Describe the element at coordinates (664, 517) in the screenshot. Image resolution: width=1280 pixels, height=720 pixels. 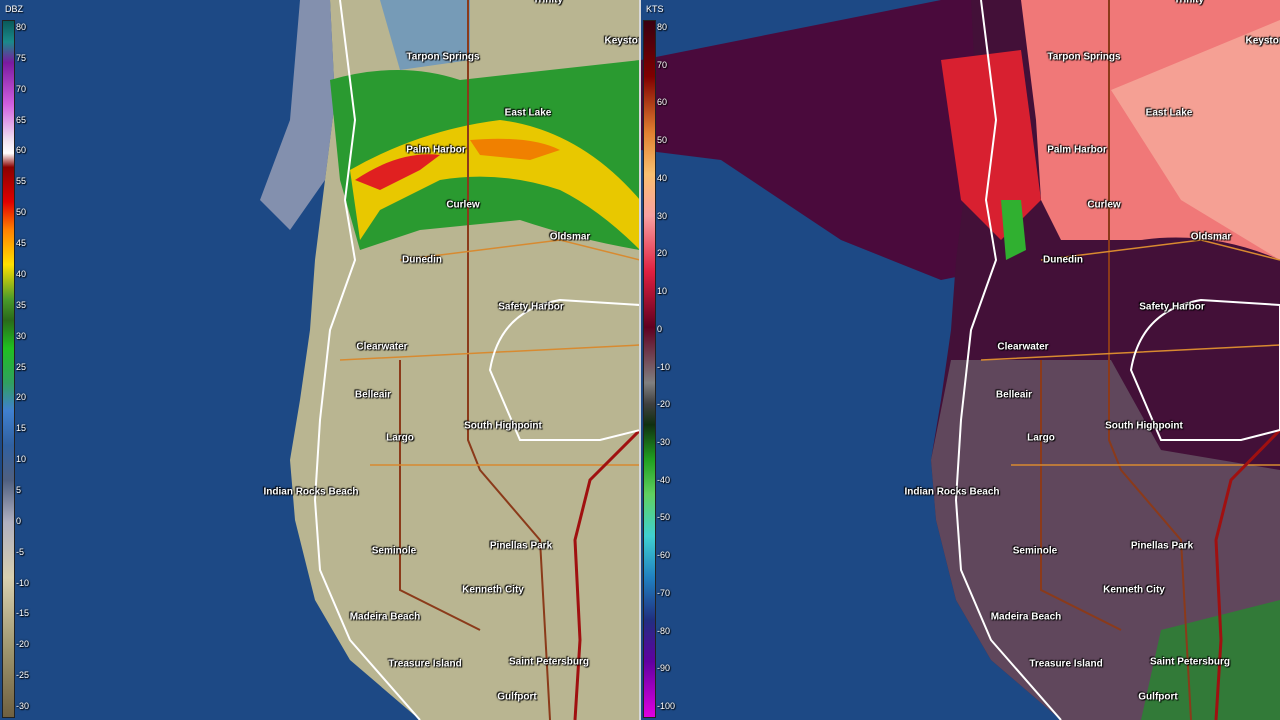
I see `scale-label: -50` at that location.